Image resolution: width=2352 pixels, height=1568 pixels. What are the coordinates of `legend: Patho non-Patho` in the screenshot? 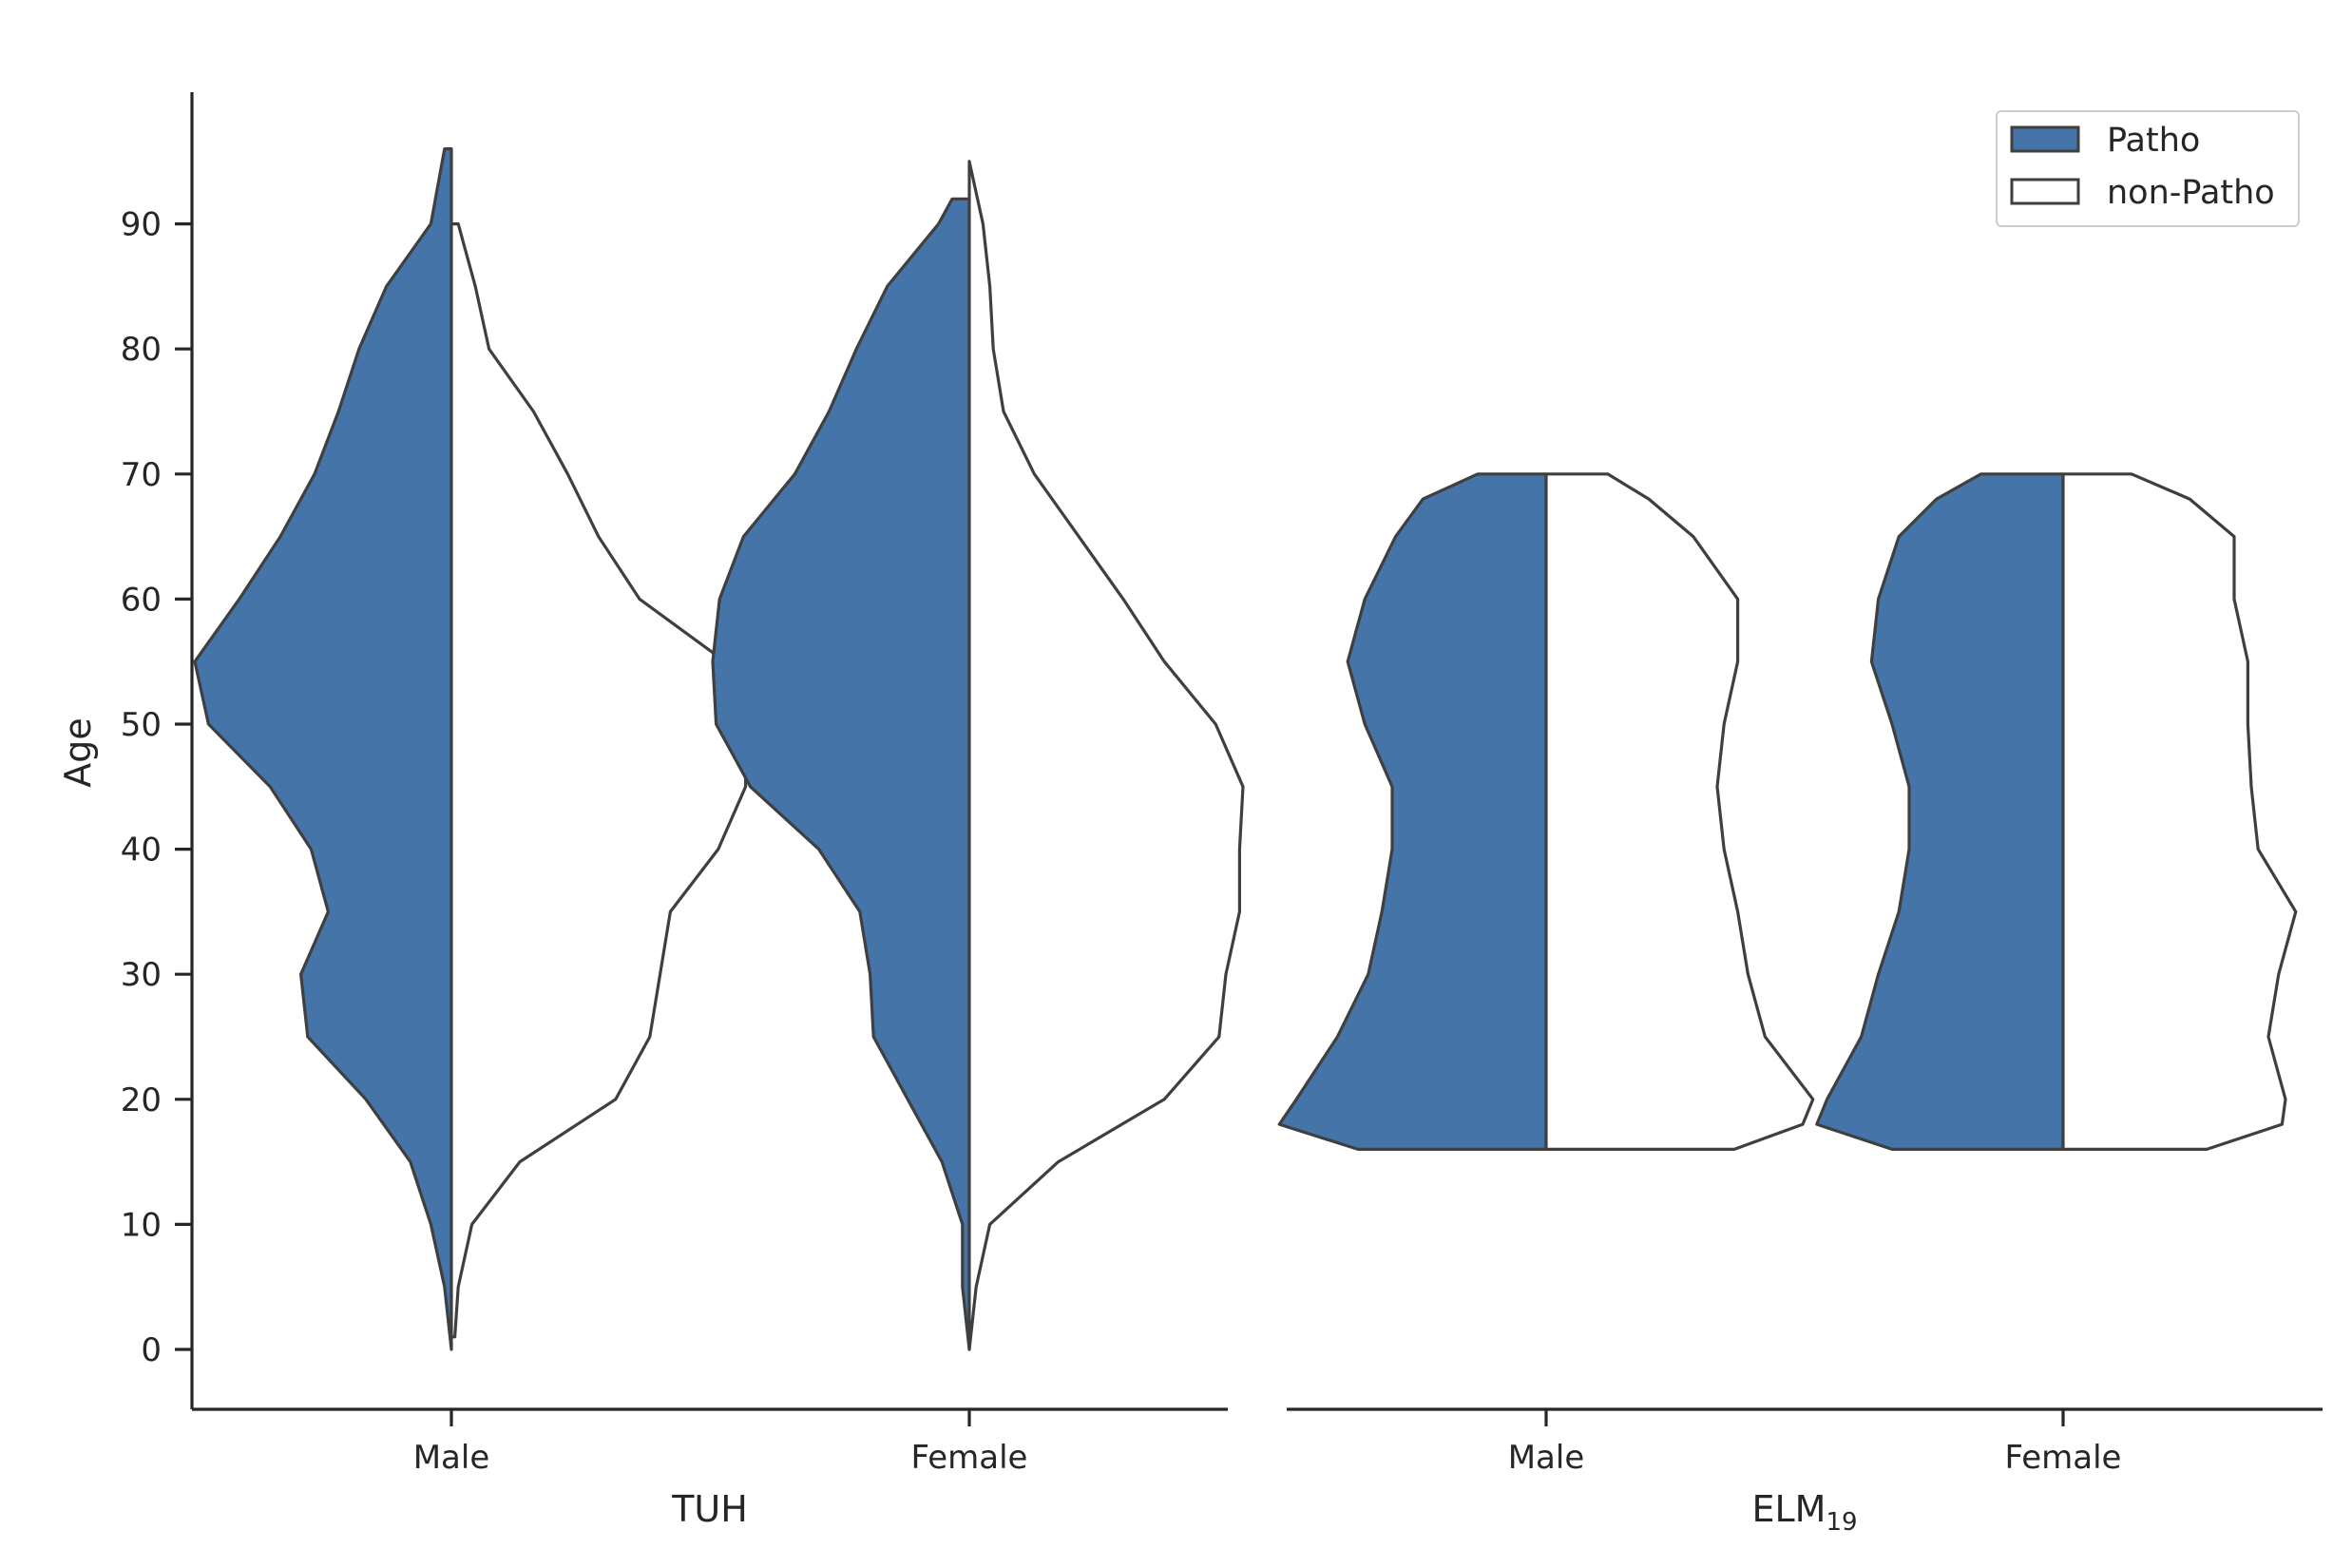 It's located at (2148, 169).